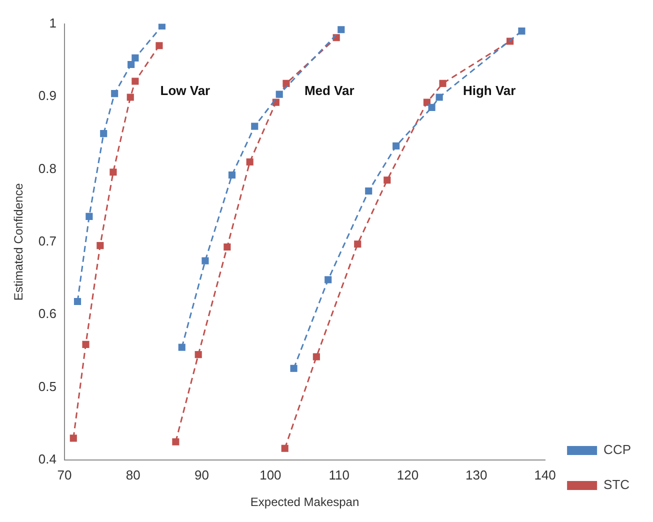 The width and height of the screenshot is (653, 522). What do you see at coordinates (19, 241) in the screenshot?
I see `y-axis-title: Estimated Confidence` at bounding box center [19, 241].